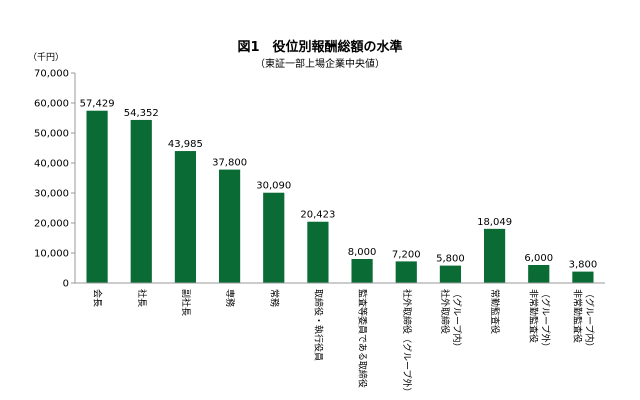 The width and height of the screenshot is (640, 400). What do you see at coordinates (98, 298) in the screenshot?
I see `category-label: 会長` at bounding box center [98, 298].